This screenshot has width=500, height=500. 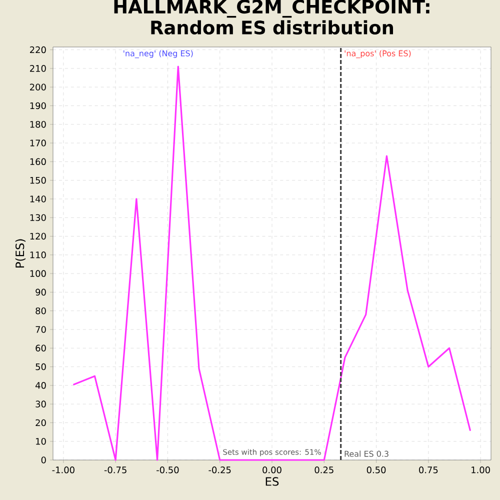 I want to click on y-axis-title: P(ES), so click(x=20, y=253).